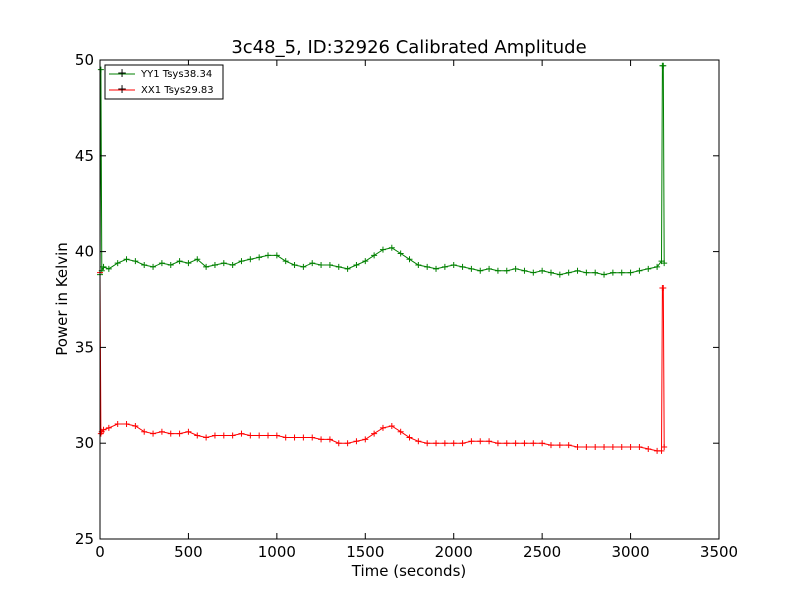 The image size is (800, 600). I want to click on x-tick-label-4: 2000, so click(454, 552).